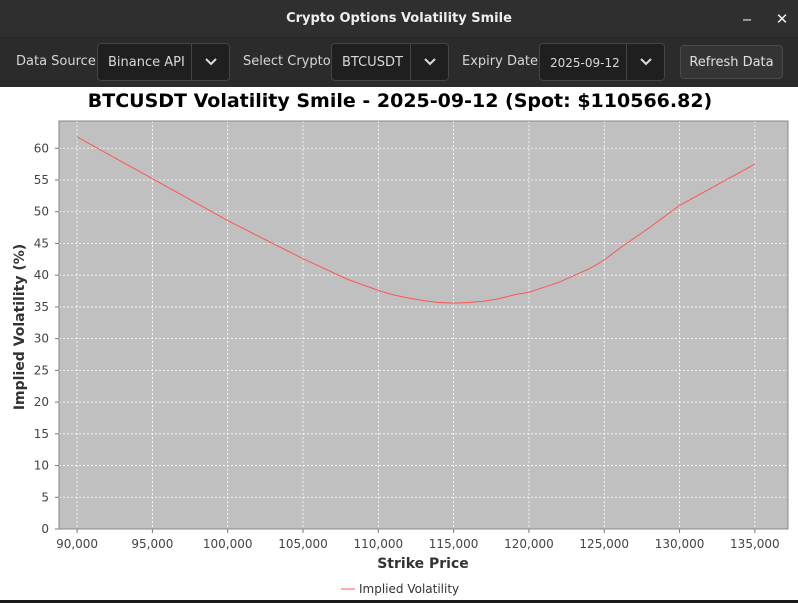  I want to click on close-button: ✕, so click(782, 19).